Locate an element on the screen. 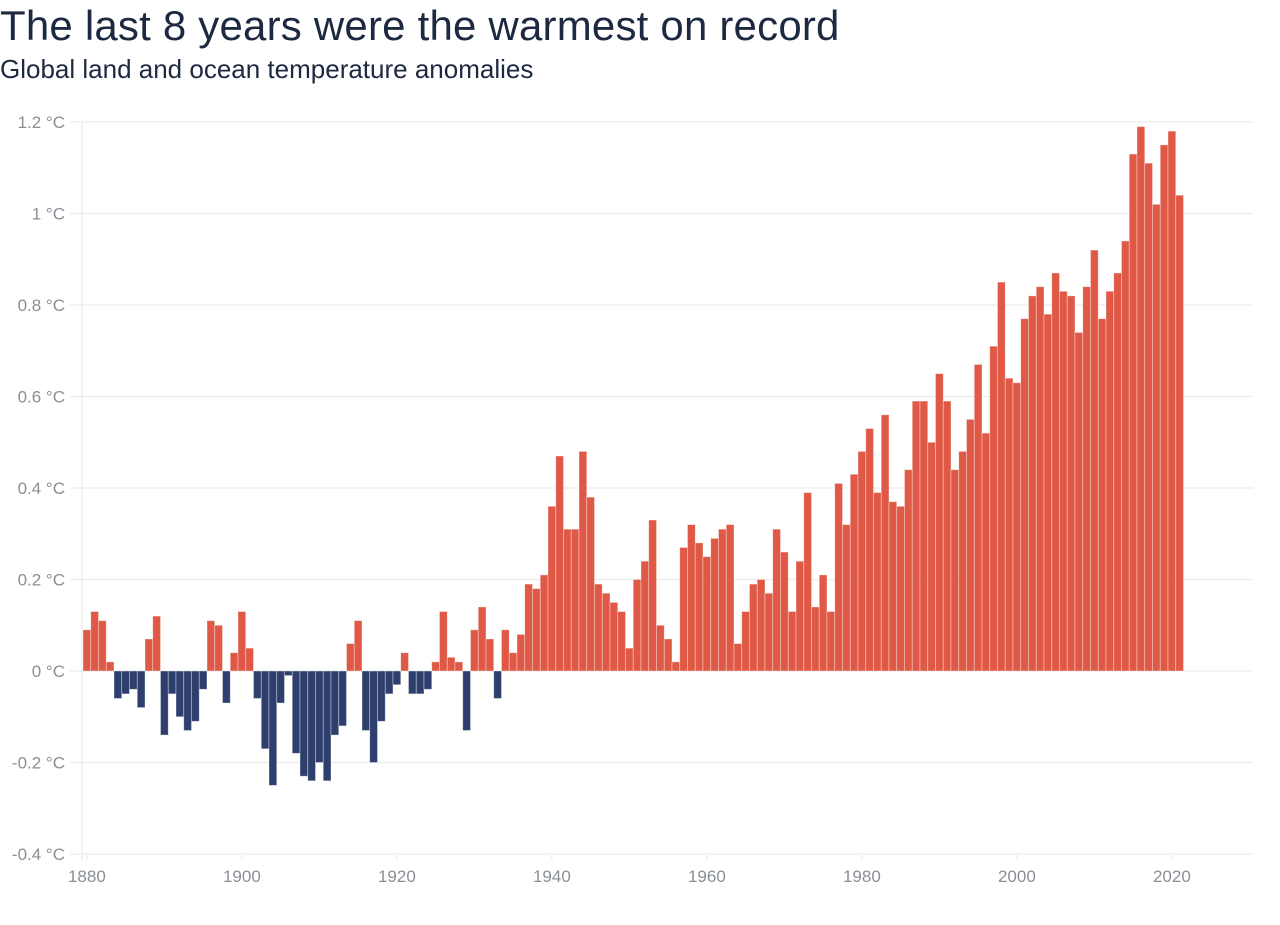 This screenshot has width=1280, height=925. bar-1970 is located at coordinates (784, 611).